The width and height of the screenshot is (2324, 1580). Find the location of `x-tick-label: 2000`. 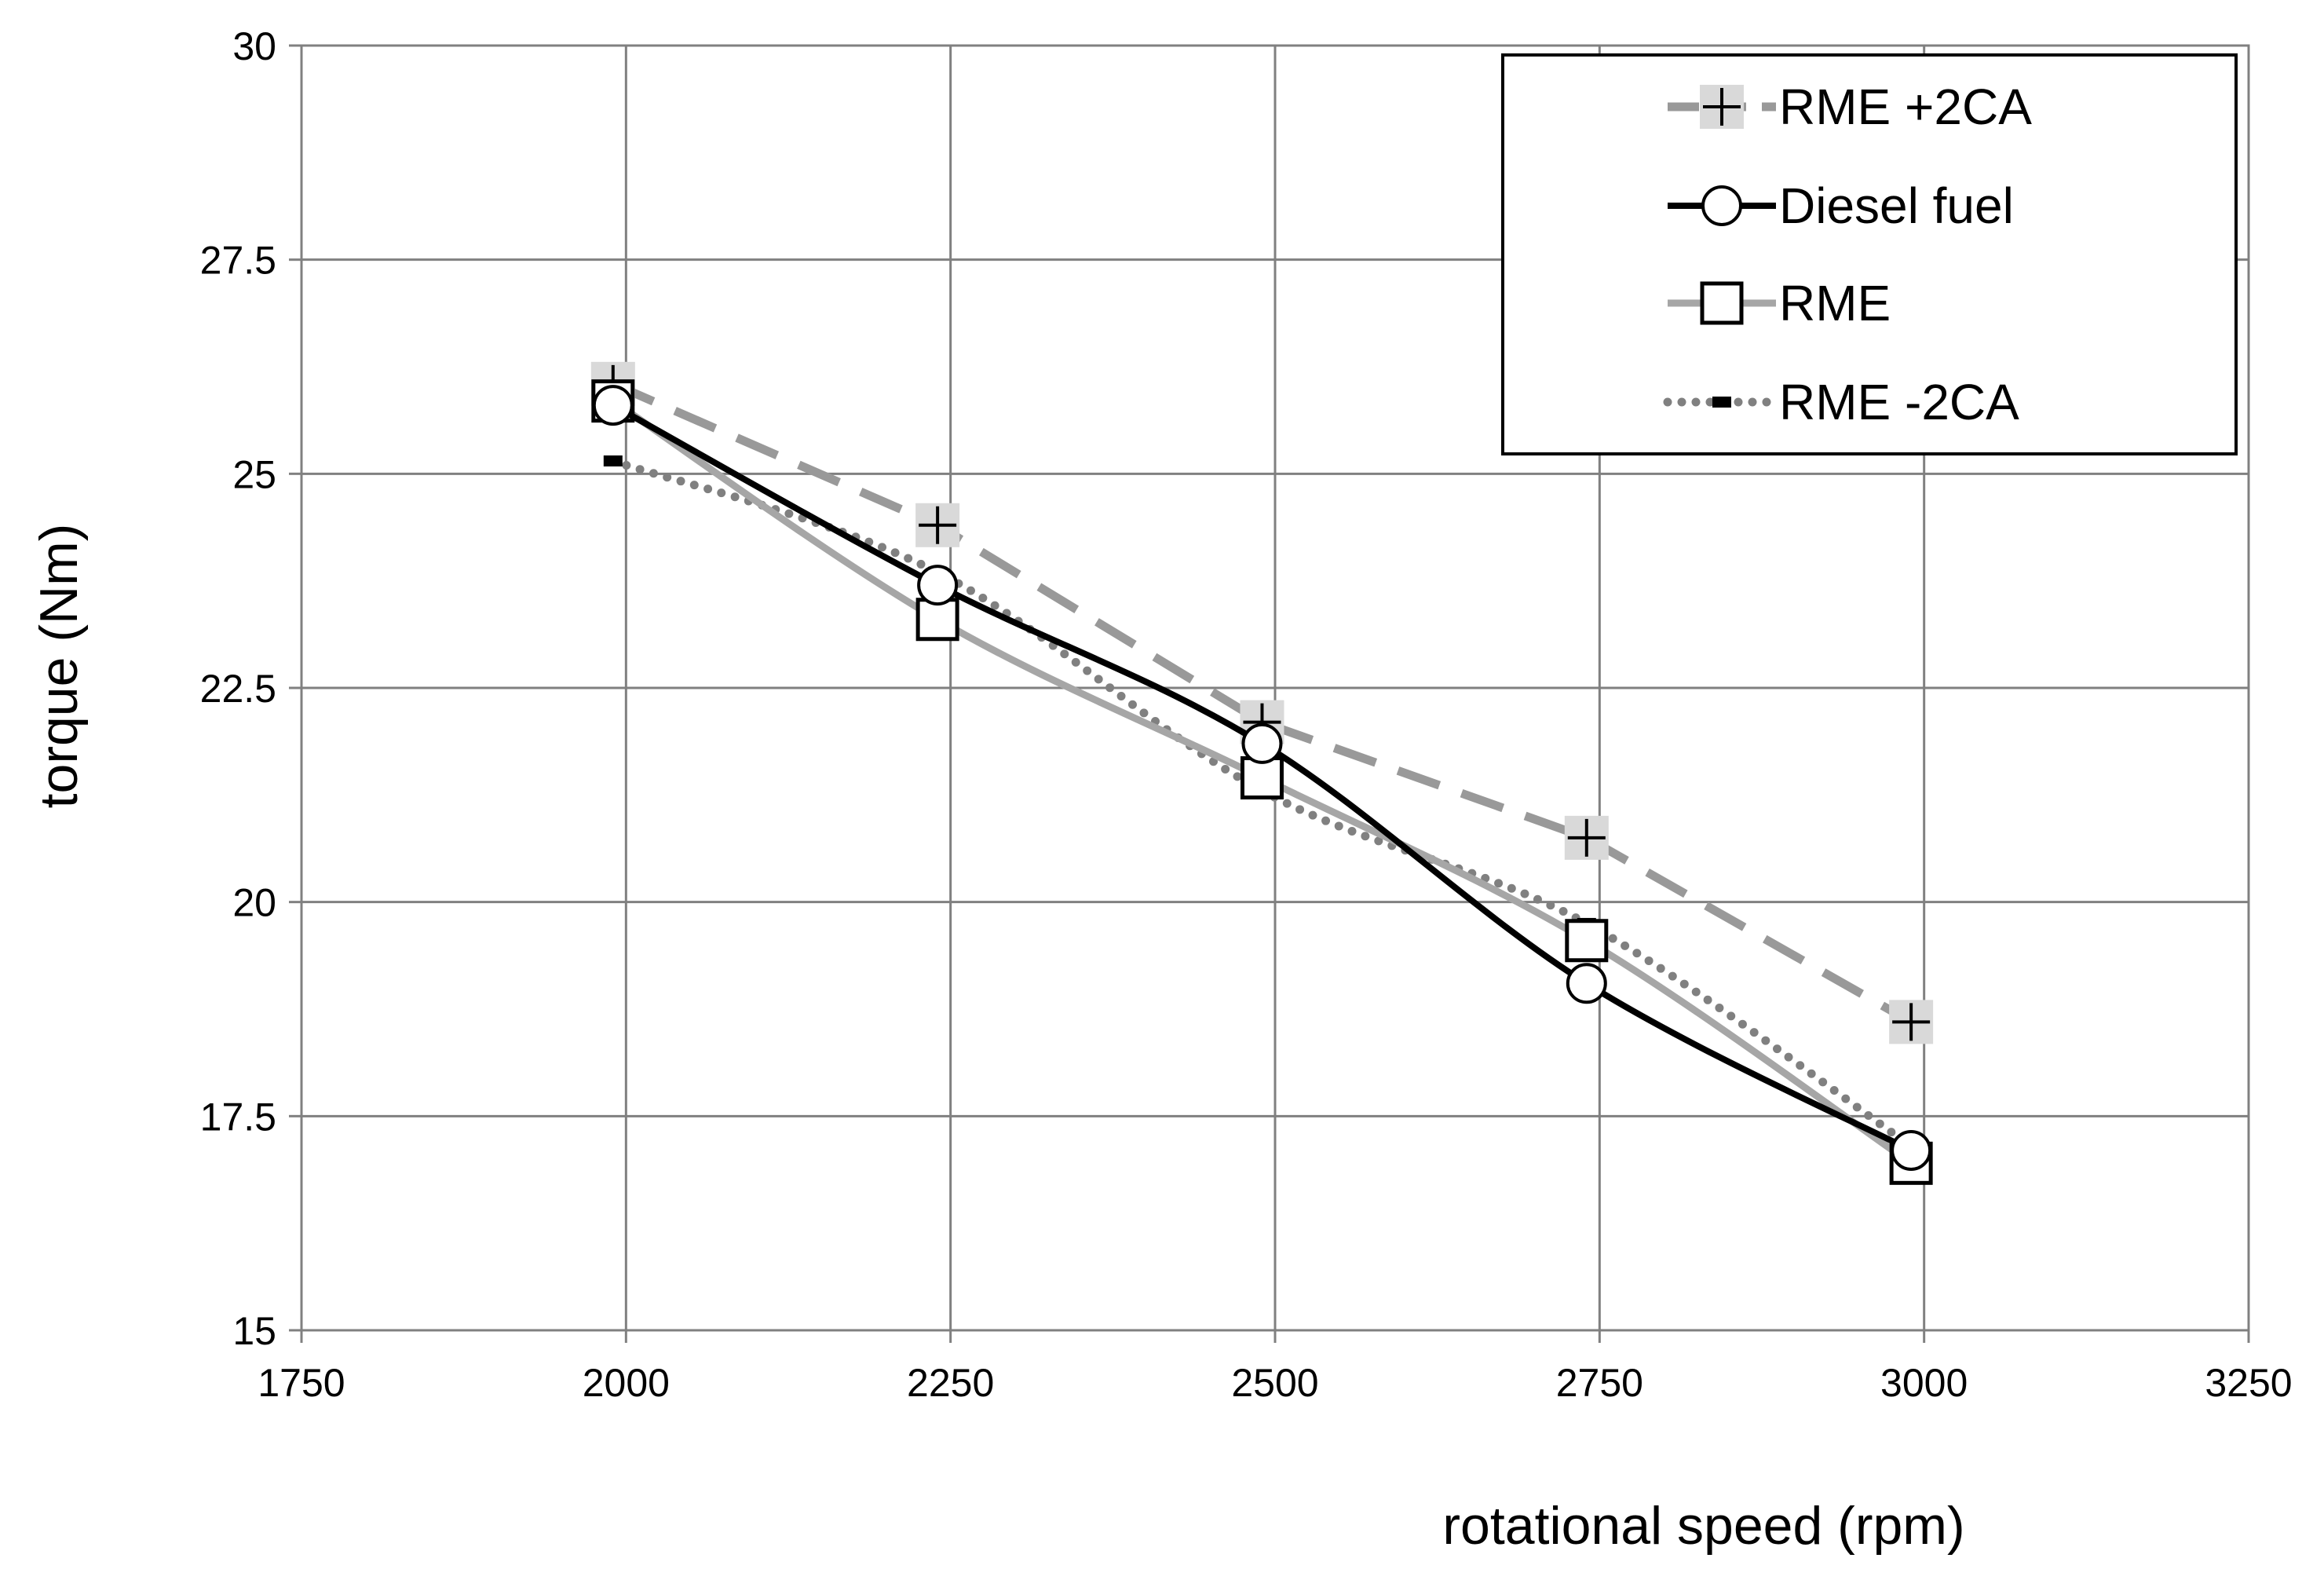

x-tick-label: 2000 is located at coordinates (626, 1383).